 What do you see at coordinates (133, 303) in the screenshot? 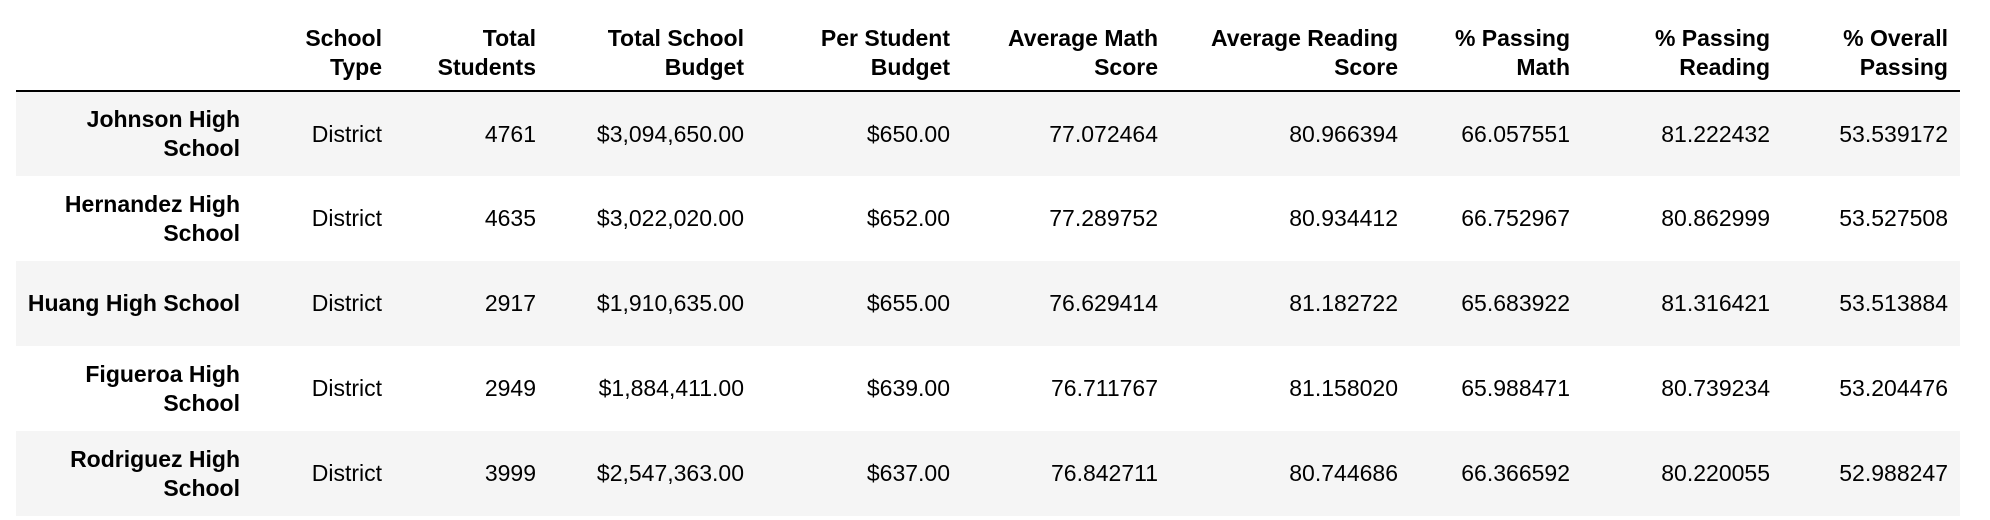
I see `row-label: Huang High School` at bounding box center [133, 303].